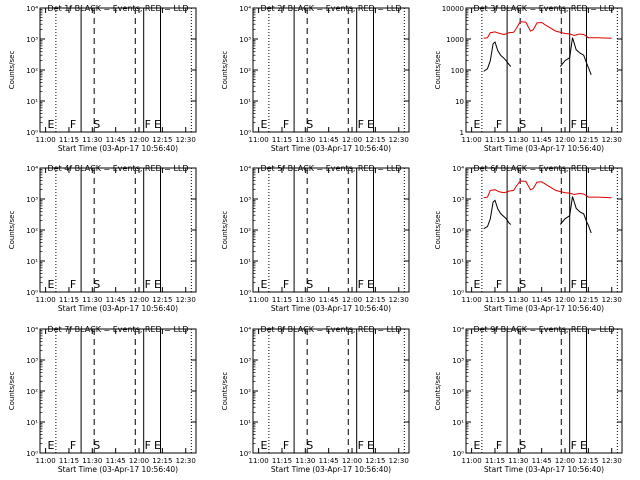 This screenshot has width=640, height=480. I want to click on panel-title: Det 7f BLACK = Events, RED = LLD, so click(117, 329).